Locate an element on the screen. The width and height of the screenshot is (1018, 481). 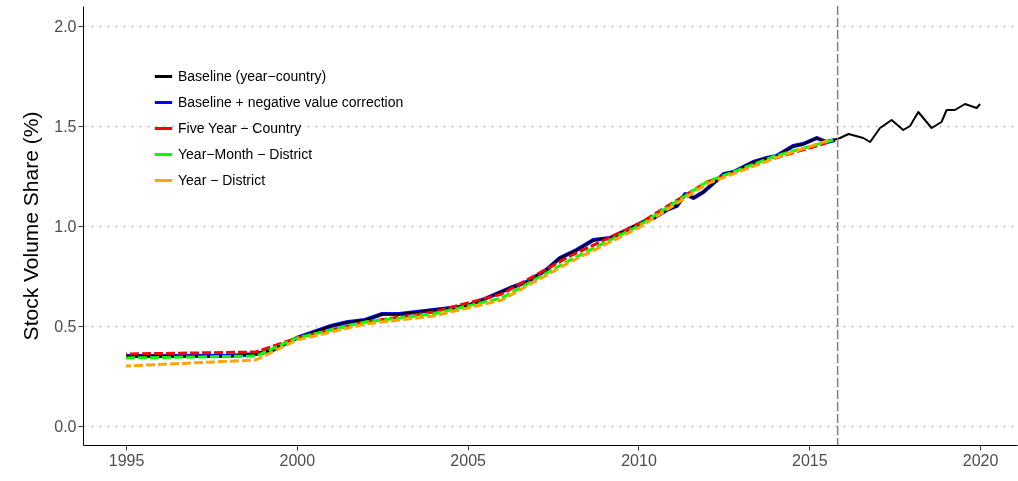
legend-label: Baseline (year−country) is located at coordinates (252, 75).